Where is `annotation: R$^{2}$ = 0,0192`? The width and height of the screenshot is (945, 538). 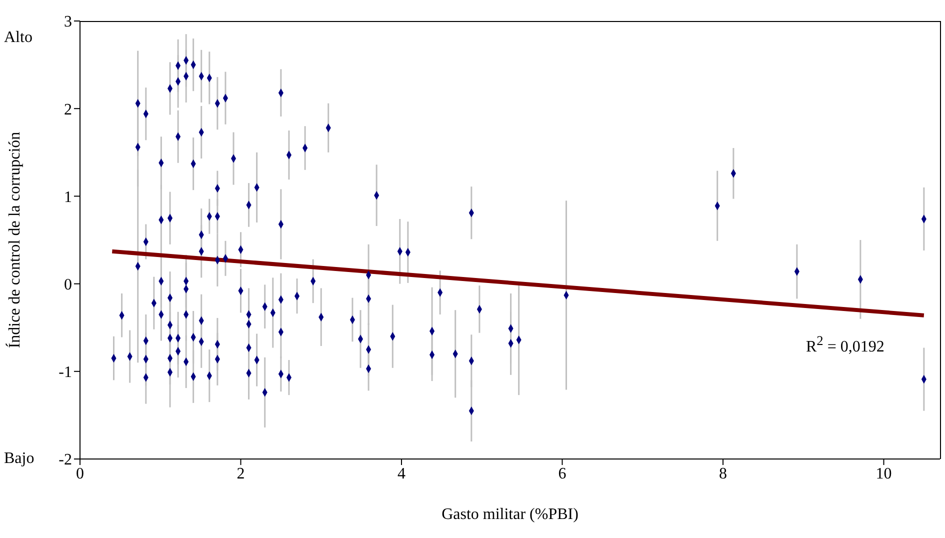 annotation: R$^{2}$ = 0,0192 is located at coordinates (845, 344).